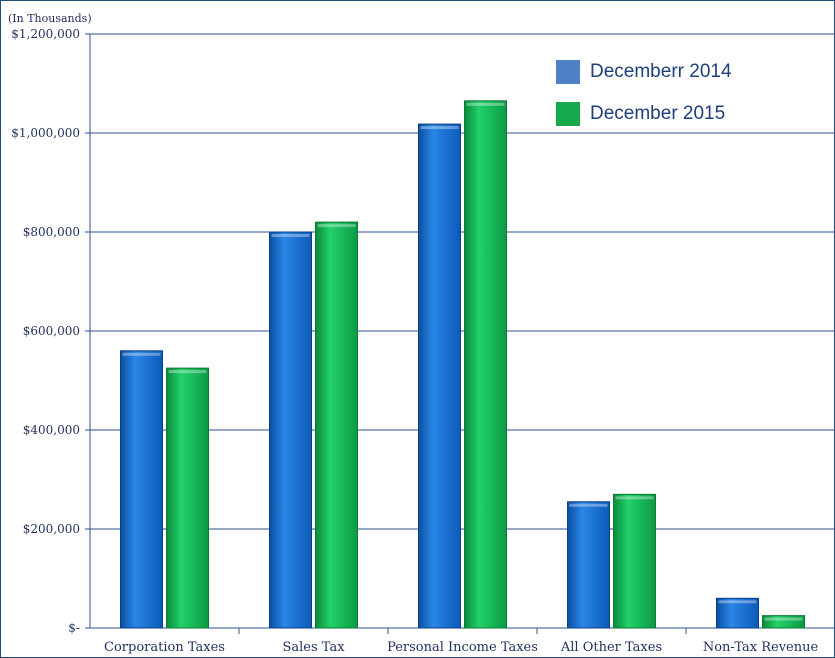  What do you see at coordinates (45, 34) in the screenshot?
I see `y-tick-label: $1,200,000` at bounding box center [45, 34].